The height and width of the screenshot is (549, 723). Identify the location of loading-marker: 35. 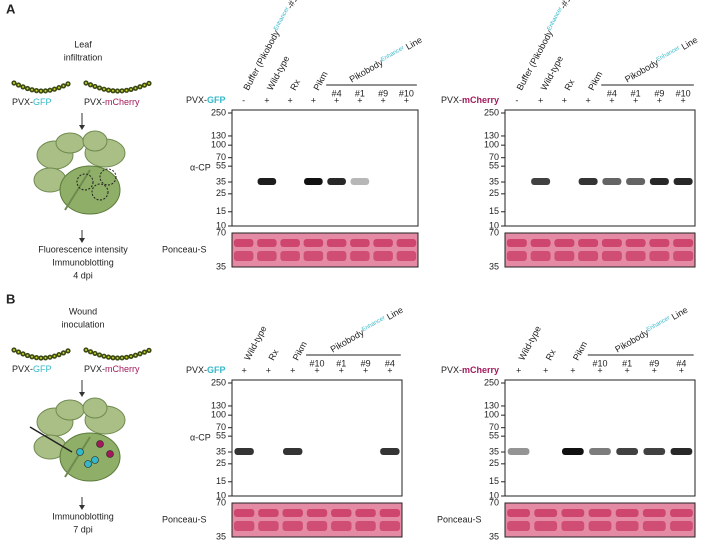
(494, 536).